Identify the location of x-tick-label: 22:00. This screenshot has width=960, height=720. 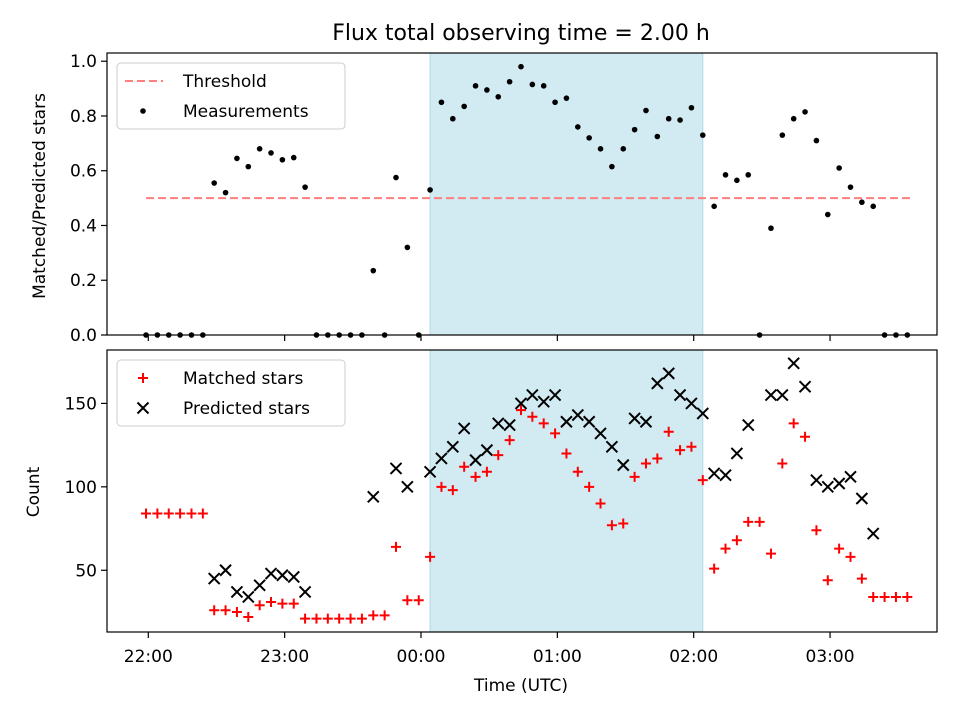
(148, 657).